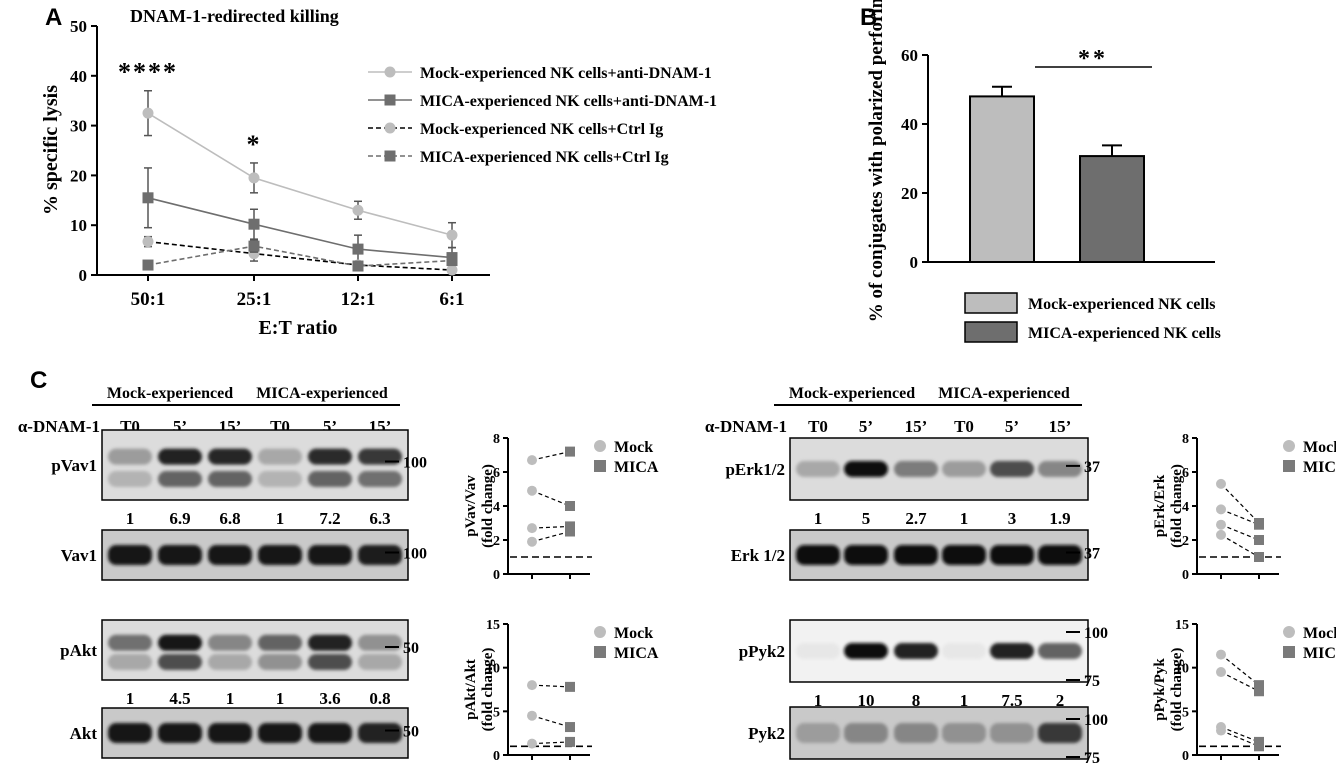  Describe the element at coordinates (1160, 689) in the screenshot. I see `fold-plot-ylabel-line1: pPyk/Pyk` at that location.